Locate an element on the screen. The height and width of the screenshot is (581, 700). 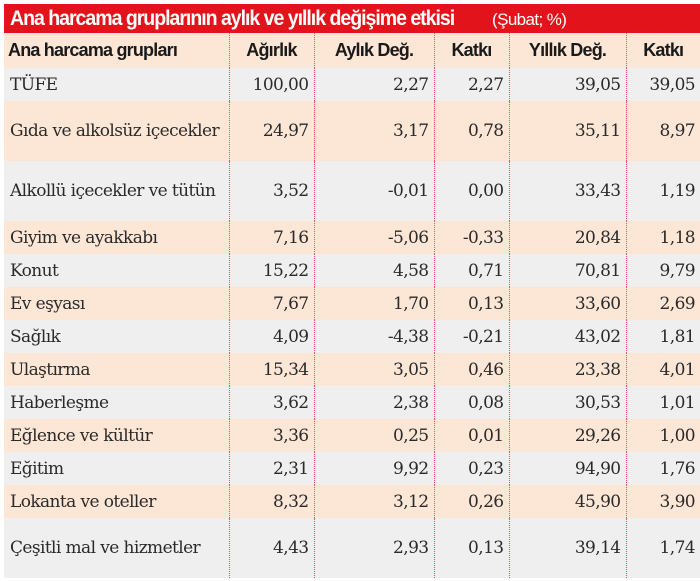
chart-subtitle: (Şubat; %) is located at coordinates (529, 19).